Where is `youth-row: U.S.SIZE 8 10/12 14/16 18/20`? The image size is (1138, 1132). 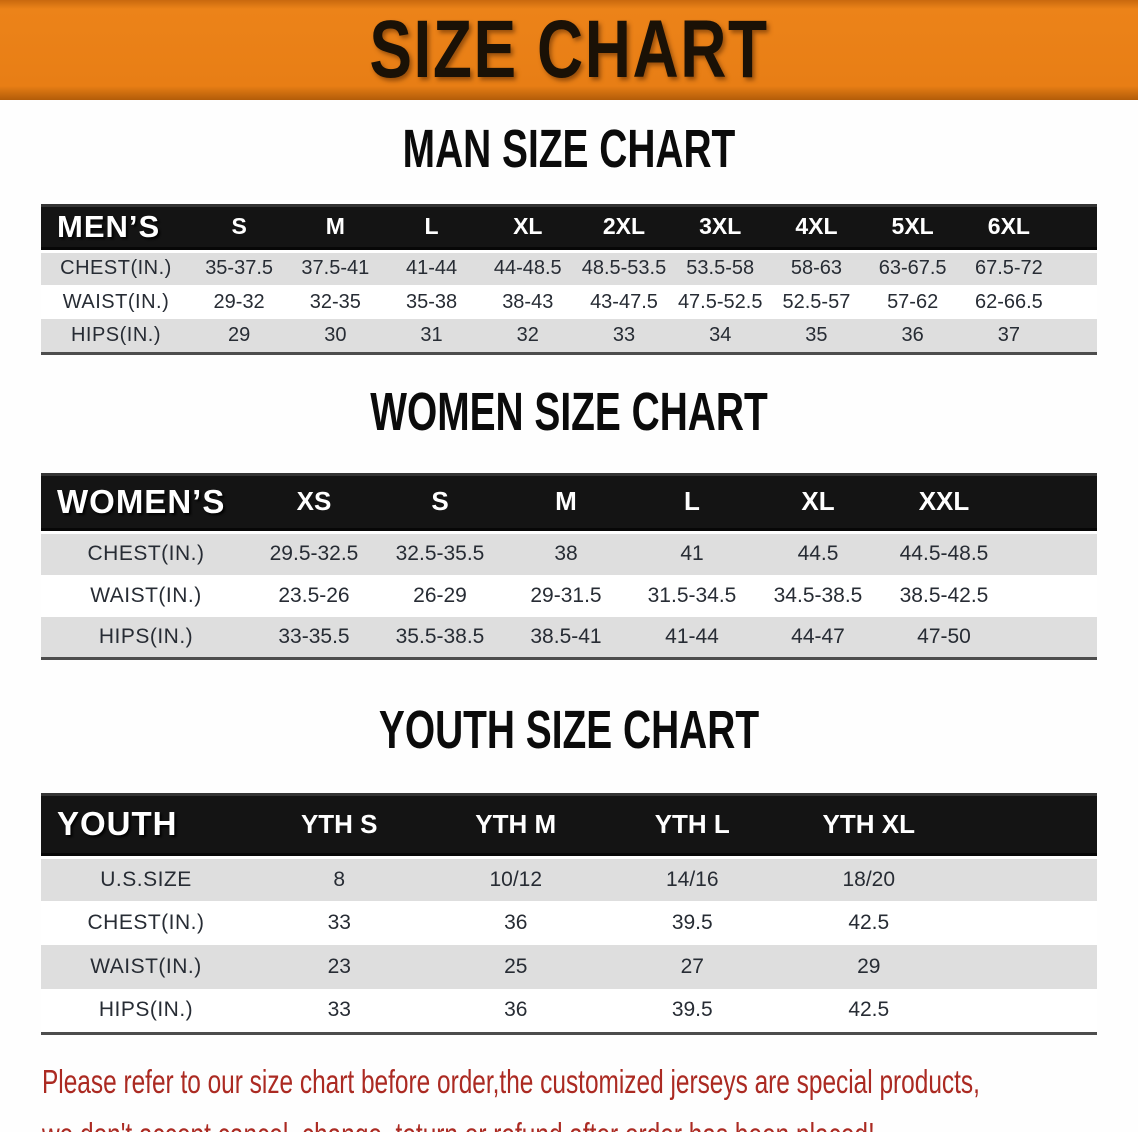
youth-row: U.S.SIZE 8 10/12 14/16 18/20 is located at coordinates (569, 879).